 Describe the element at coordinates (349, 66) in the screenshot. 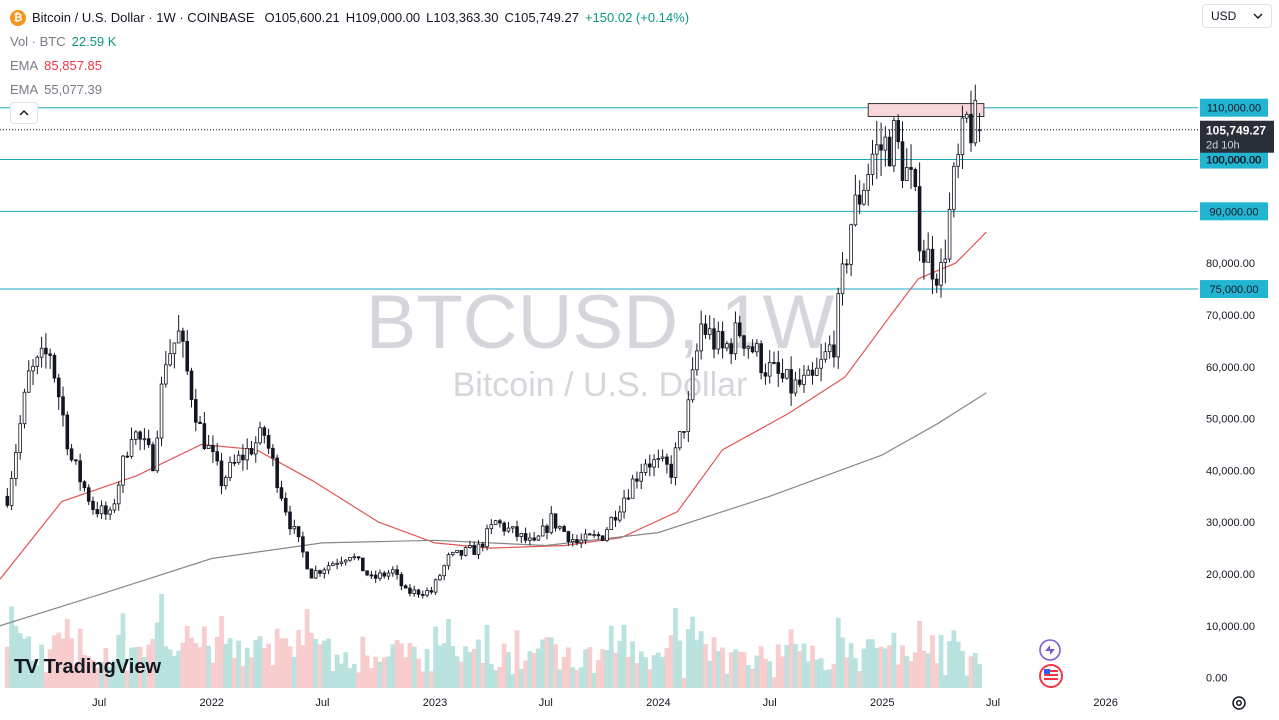

I see `ema-fast-row: EMA 85,857.85` at that location.